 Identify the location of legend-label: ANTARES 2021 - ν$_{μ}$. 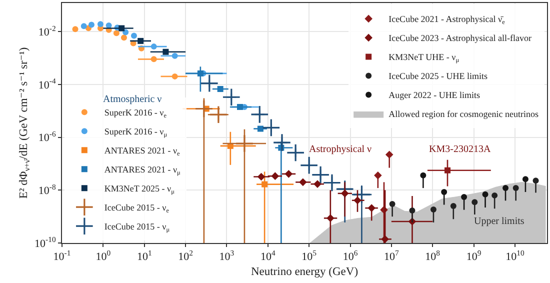
(143, 170).